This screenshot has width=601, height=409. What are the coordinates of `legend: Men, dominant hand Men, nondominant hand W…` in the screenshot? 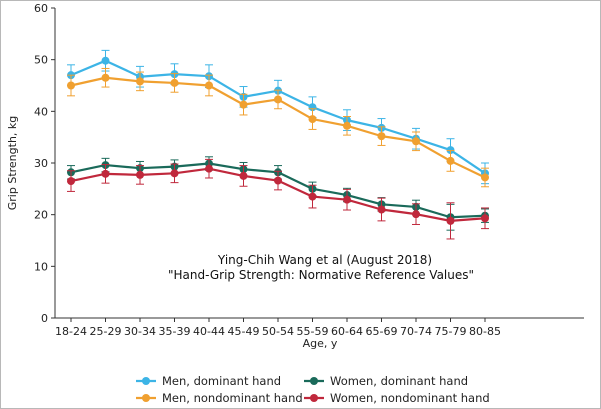 It's located at (313, 389).